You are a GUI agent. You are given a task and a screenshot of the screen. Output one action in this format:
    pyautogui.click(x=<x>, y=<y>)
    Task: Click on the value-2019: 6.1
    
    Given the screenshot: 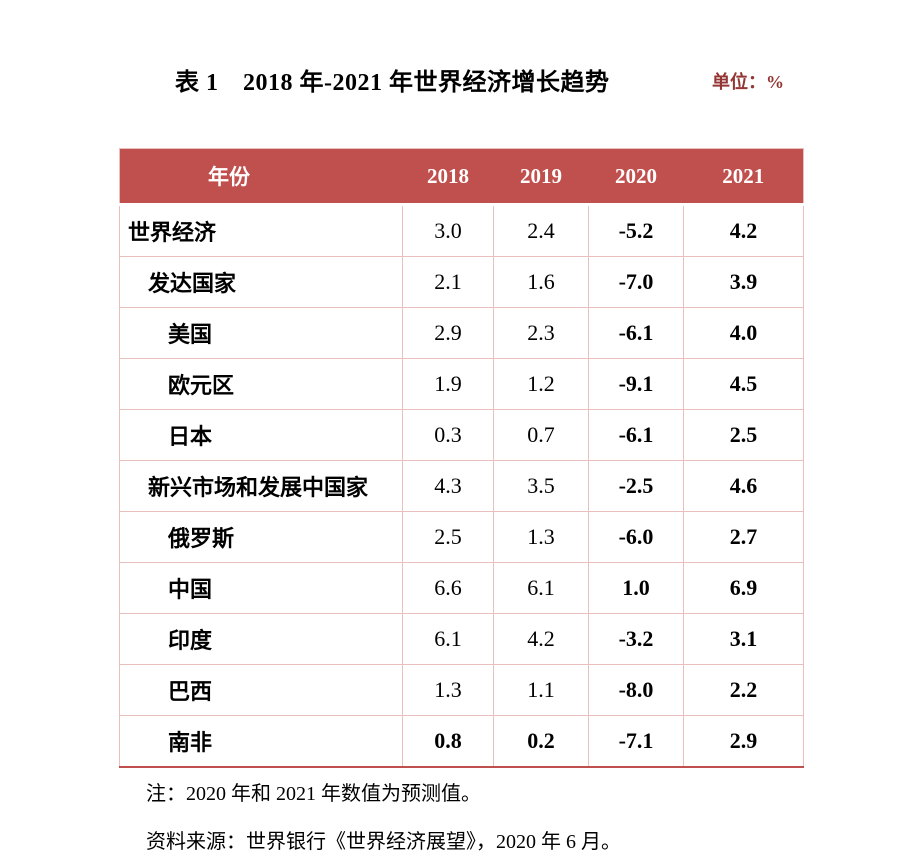 What is the action you would take?
    pyautogui.click(x=541, y=588)
    